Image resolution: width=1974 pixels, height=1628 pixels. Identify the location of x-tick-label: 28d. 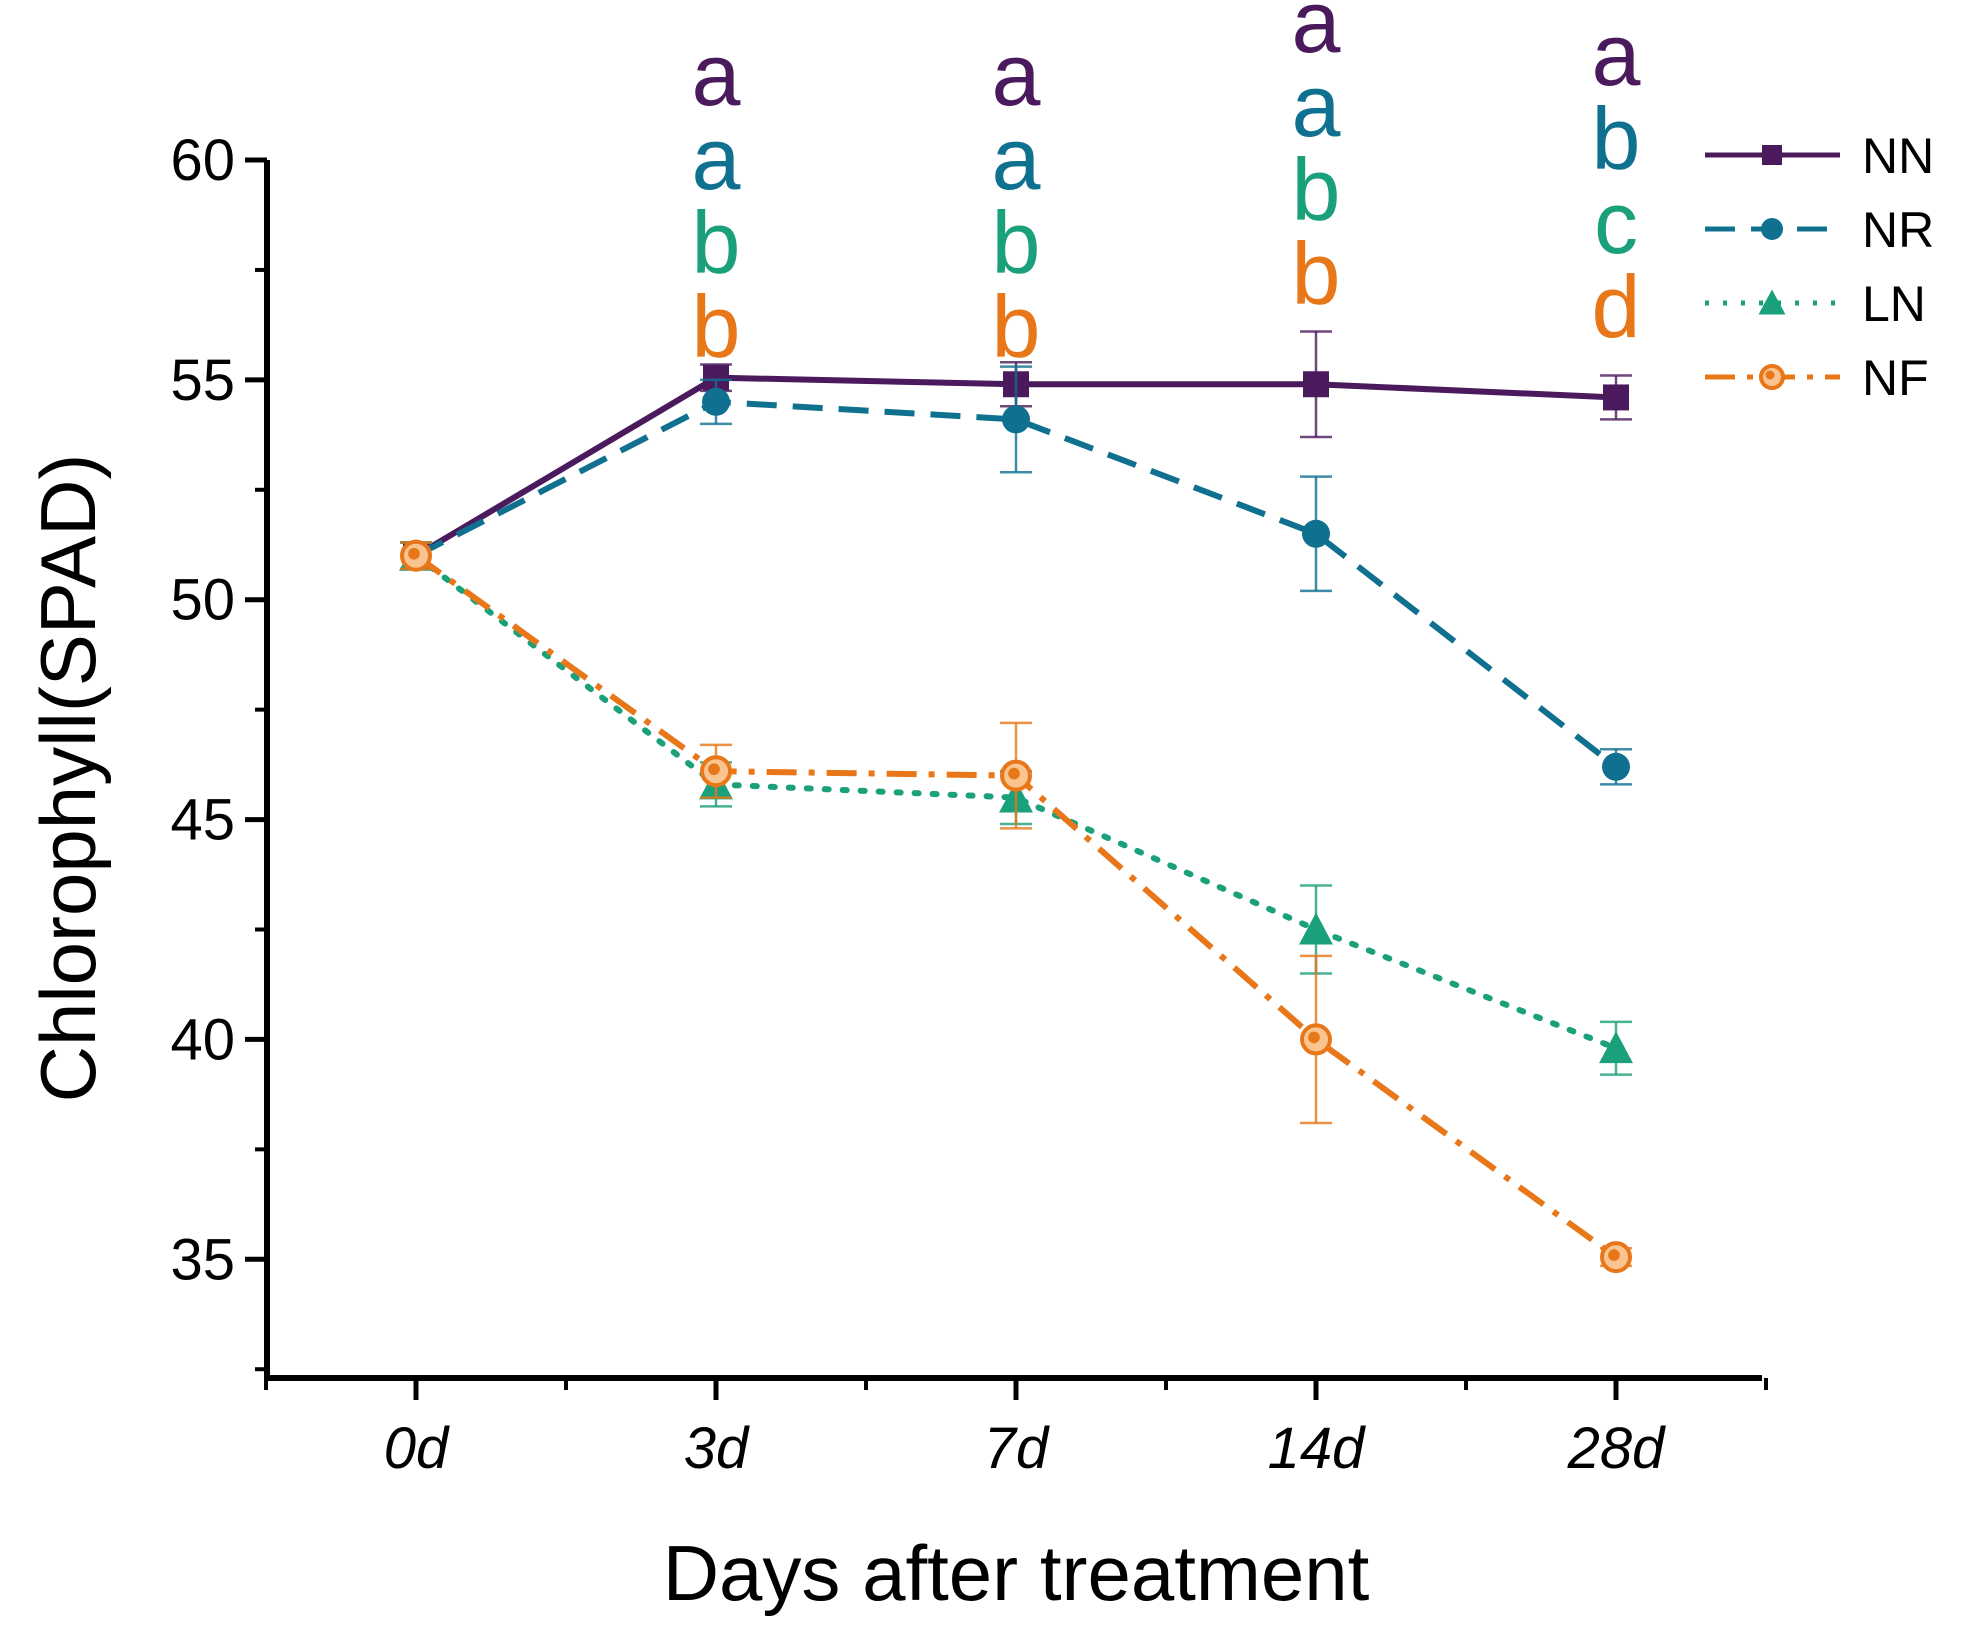
(1617, 1448).